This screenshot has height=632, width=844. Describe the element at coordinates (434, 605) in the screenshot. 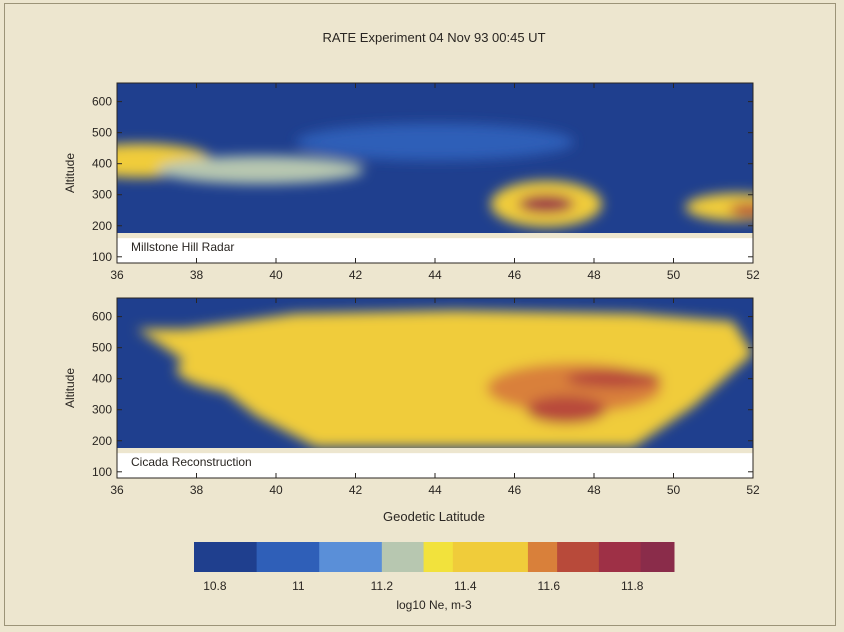

I see `colorbar-label: log10 Ne, m-3` at that location.